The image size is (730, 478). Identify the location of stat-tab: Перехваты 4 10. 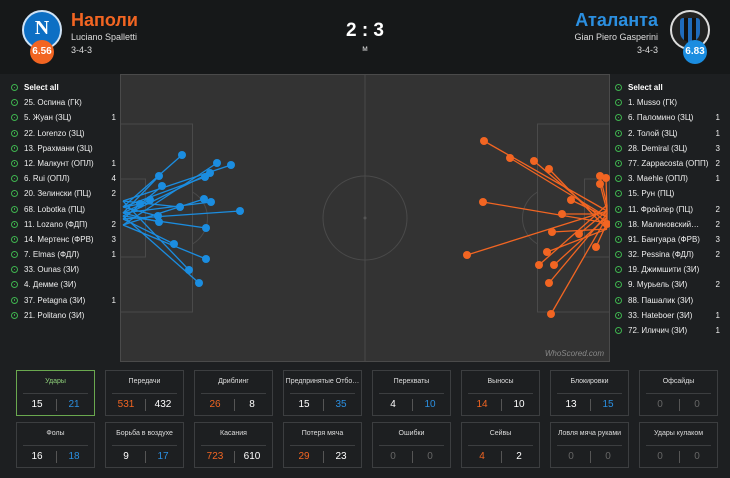
(411, 393).